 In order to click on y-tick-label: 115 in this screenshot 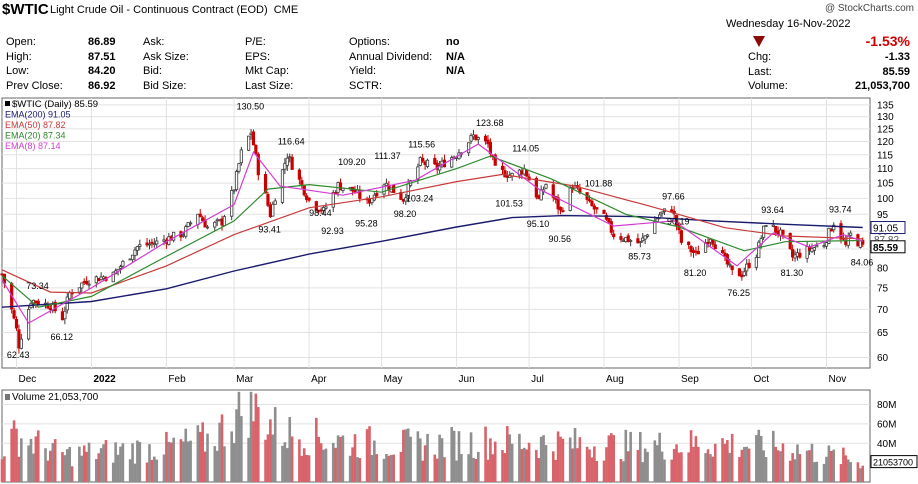, I will do `click(885, 155)`.